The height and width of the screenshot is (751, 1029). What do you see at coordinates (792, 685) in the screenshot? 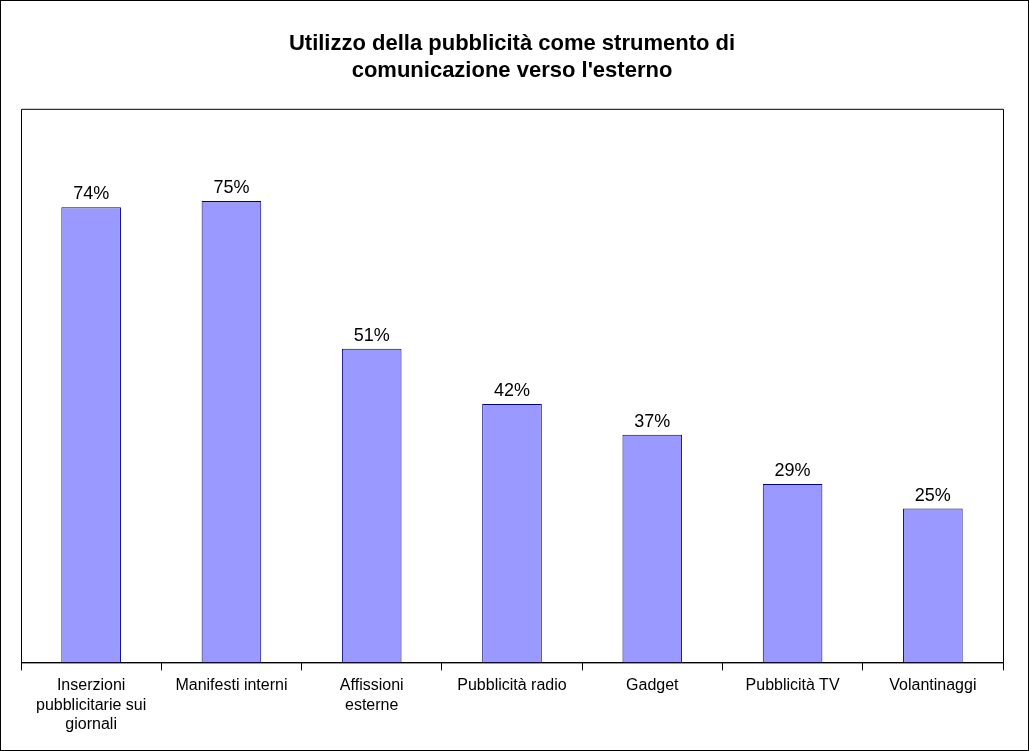
I see `x-tick-label: Pubblicità TV` at bounding box center [792, 685].